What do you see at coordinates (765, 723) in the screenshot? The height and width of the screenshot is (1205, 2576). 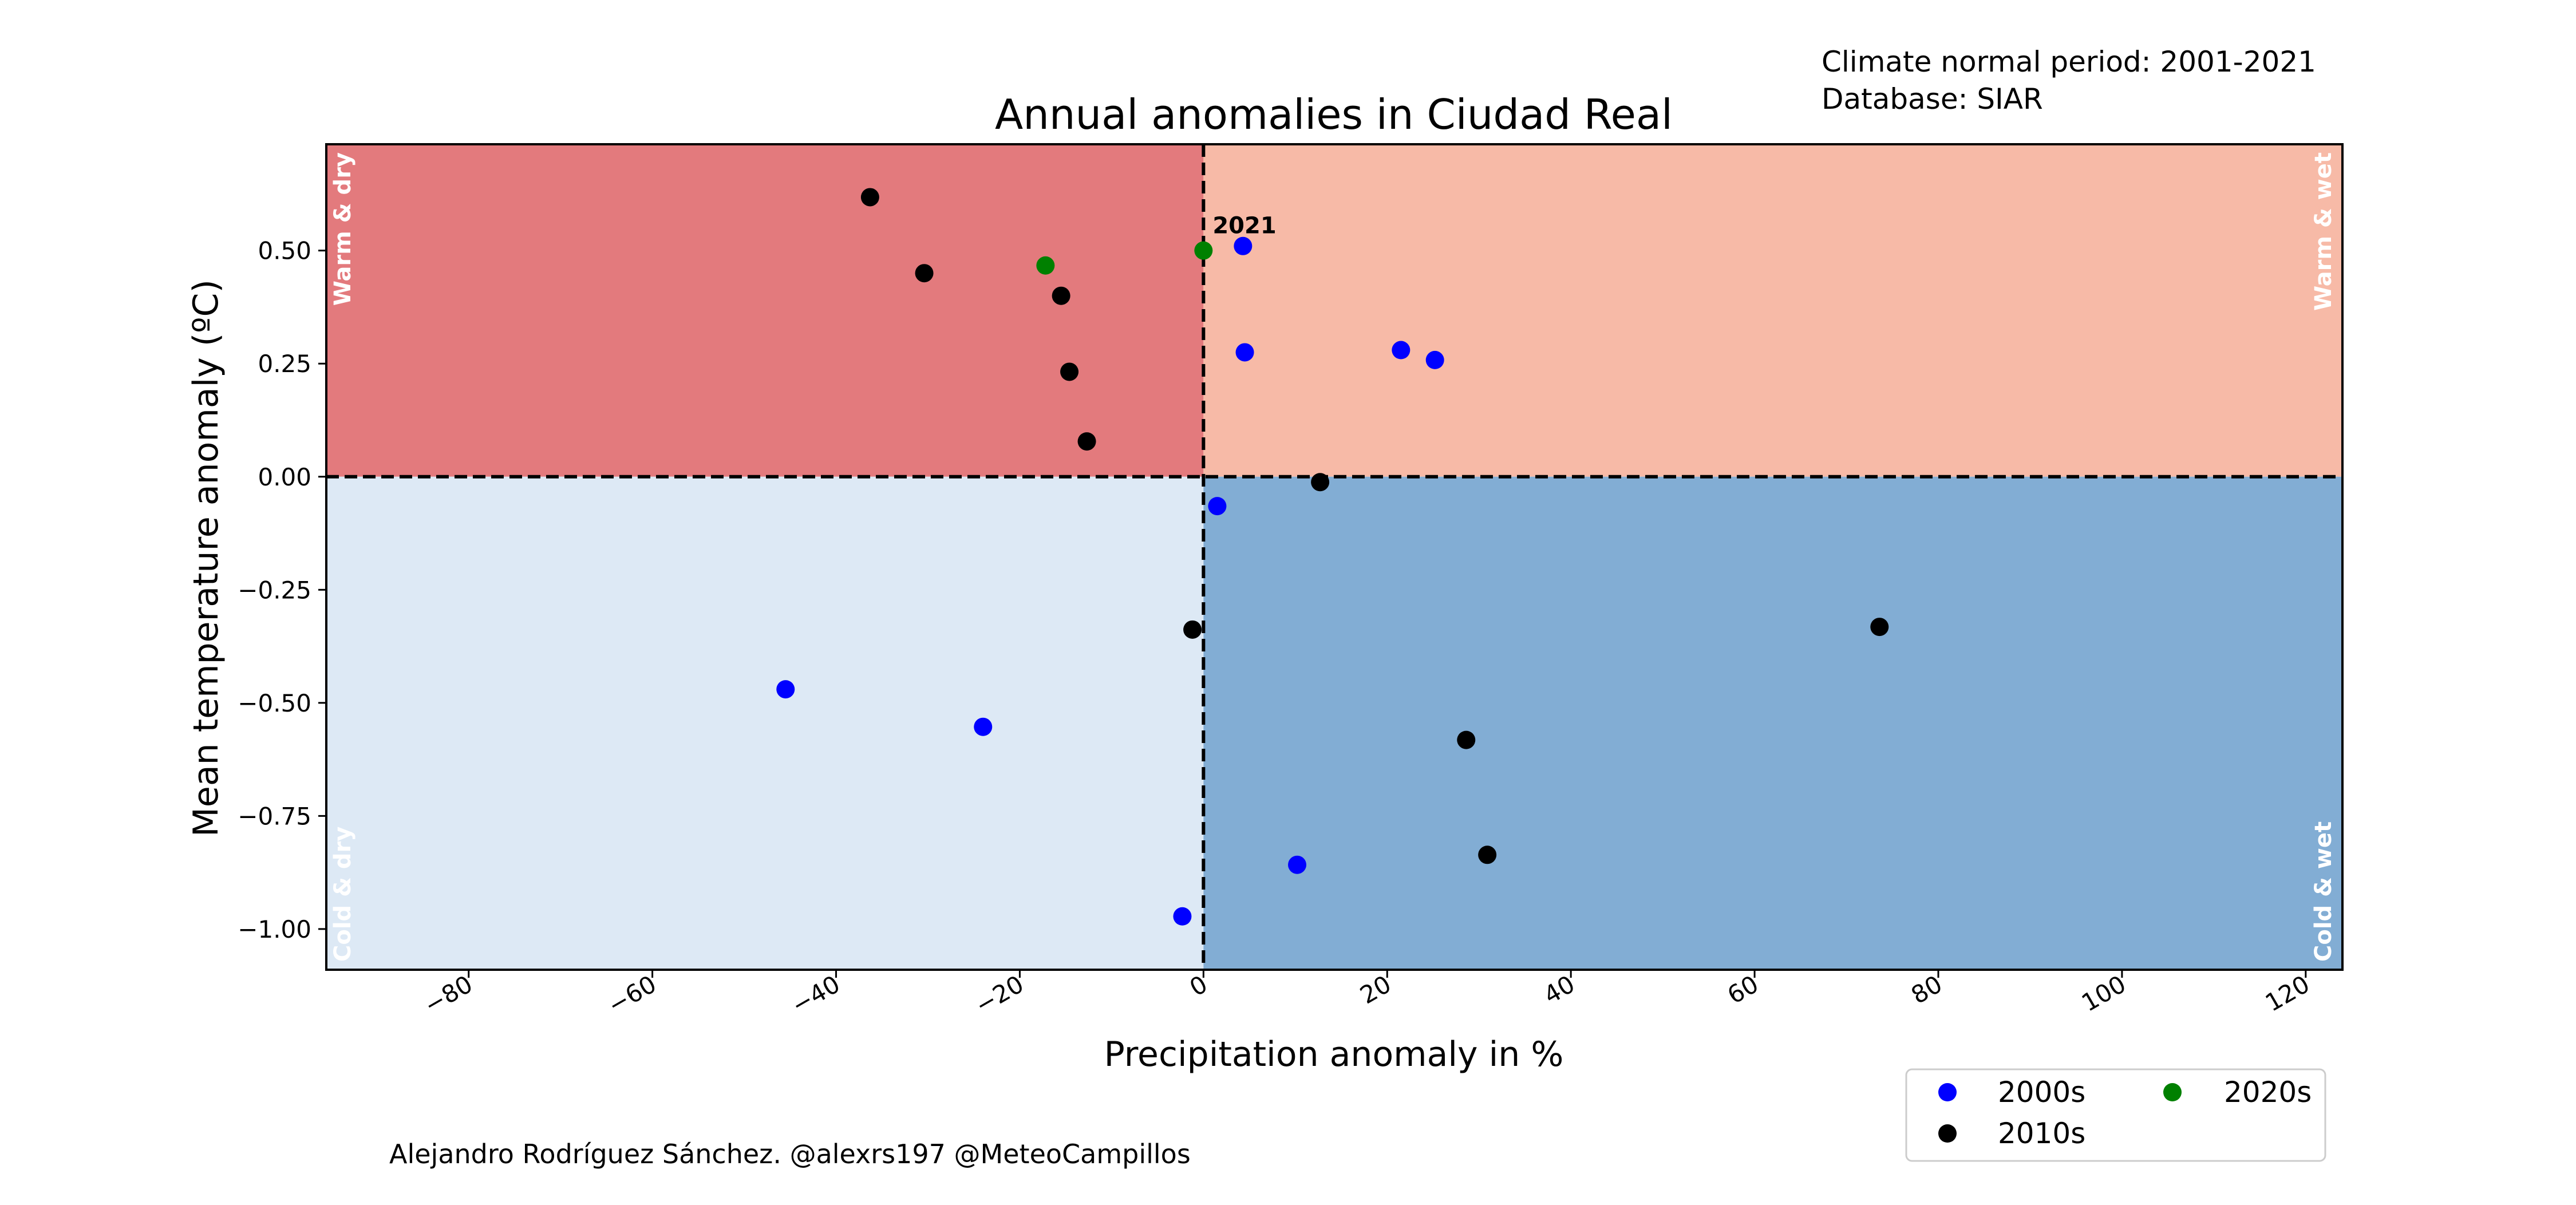 I see `quadrant-cold-dry` at bounding box center [765, 723].